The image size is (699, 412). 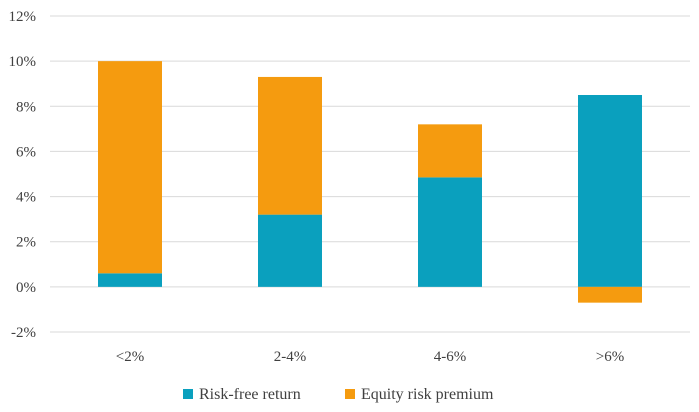 What do you see at coordinates (130, 357) in the screenshot?
I see `x-tick-label: <2%` at bounding box center [130, 357].